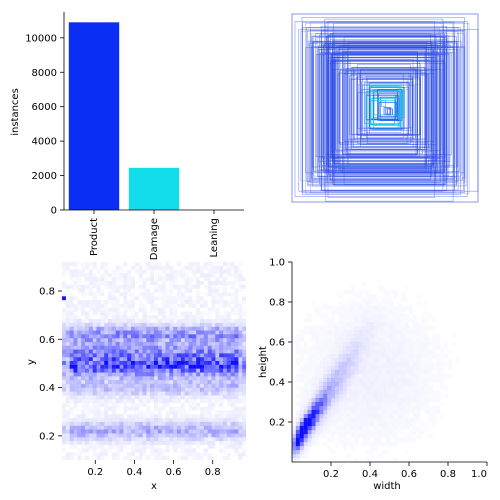 The width and height of the screenshot is (500, 500). Describe the element at coordinates (154, 486) in the screenshot. I see `x-axis-label: x` at that location.